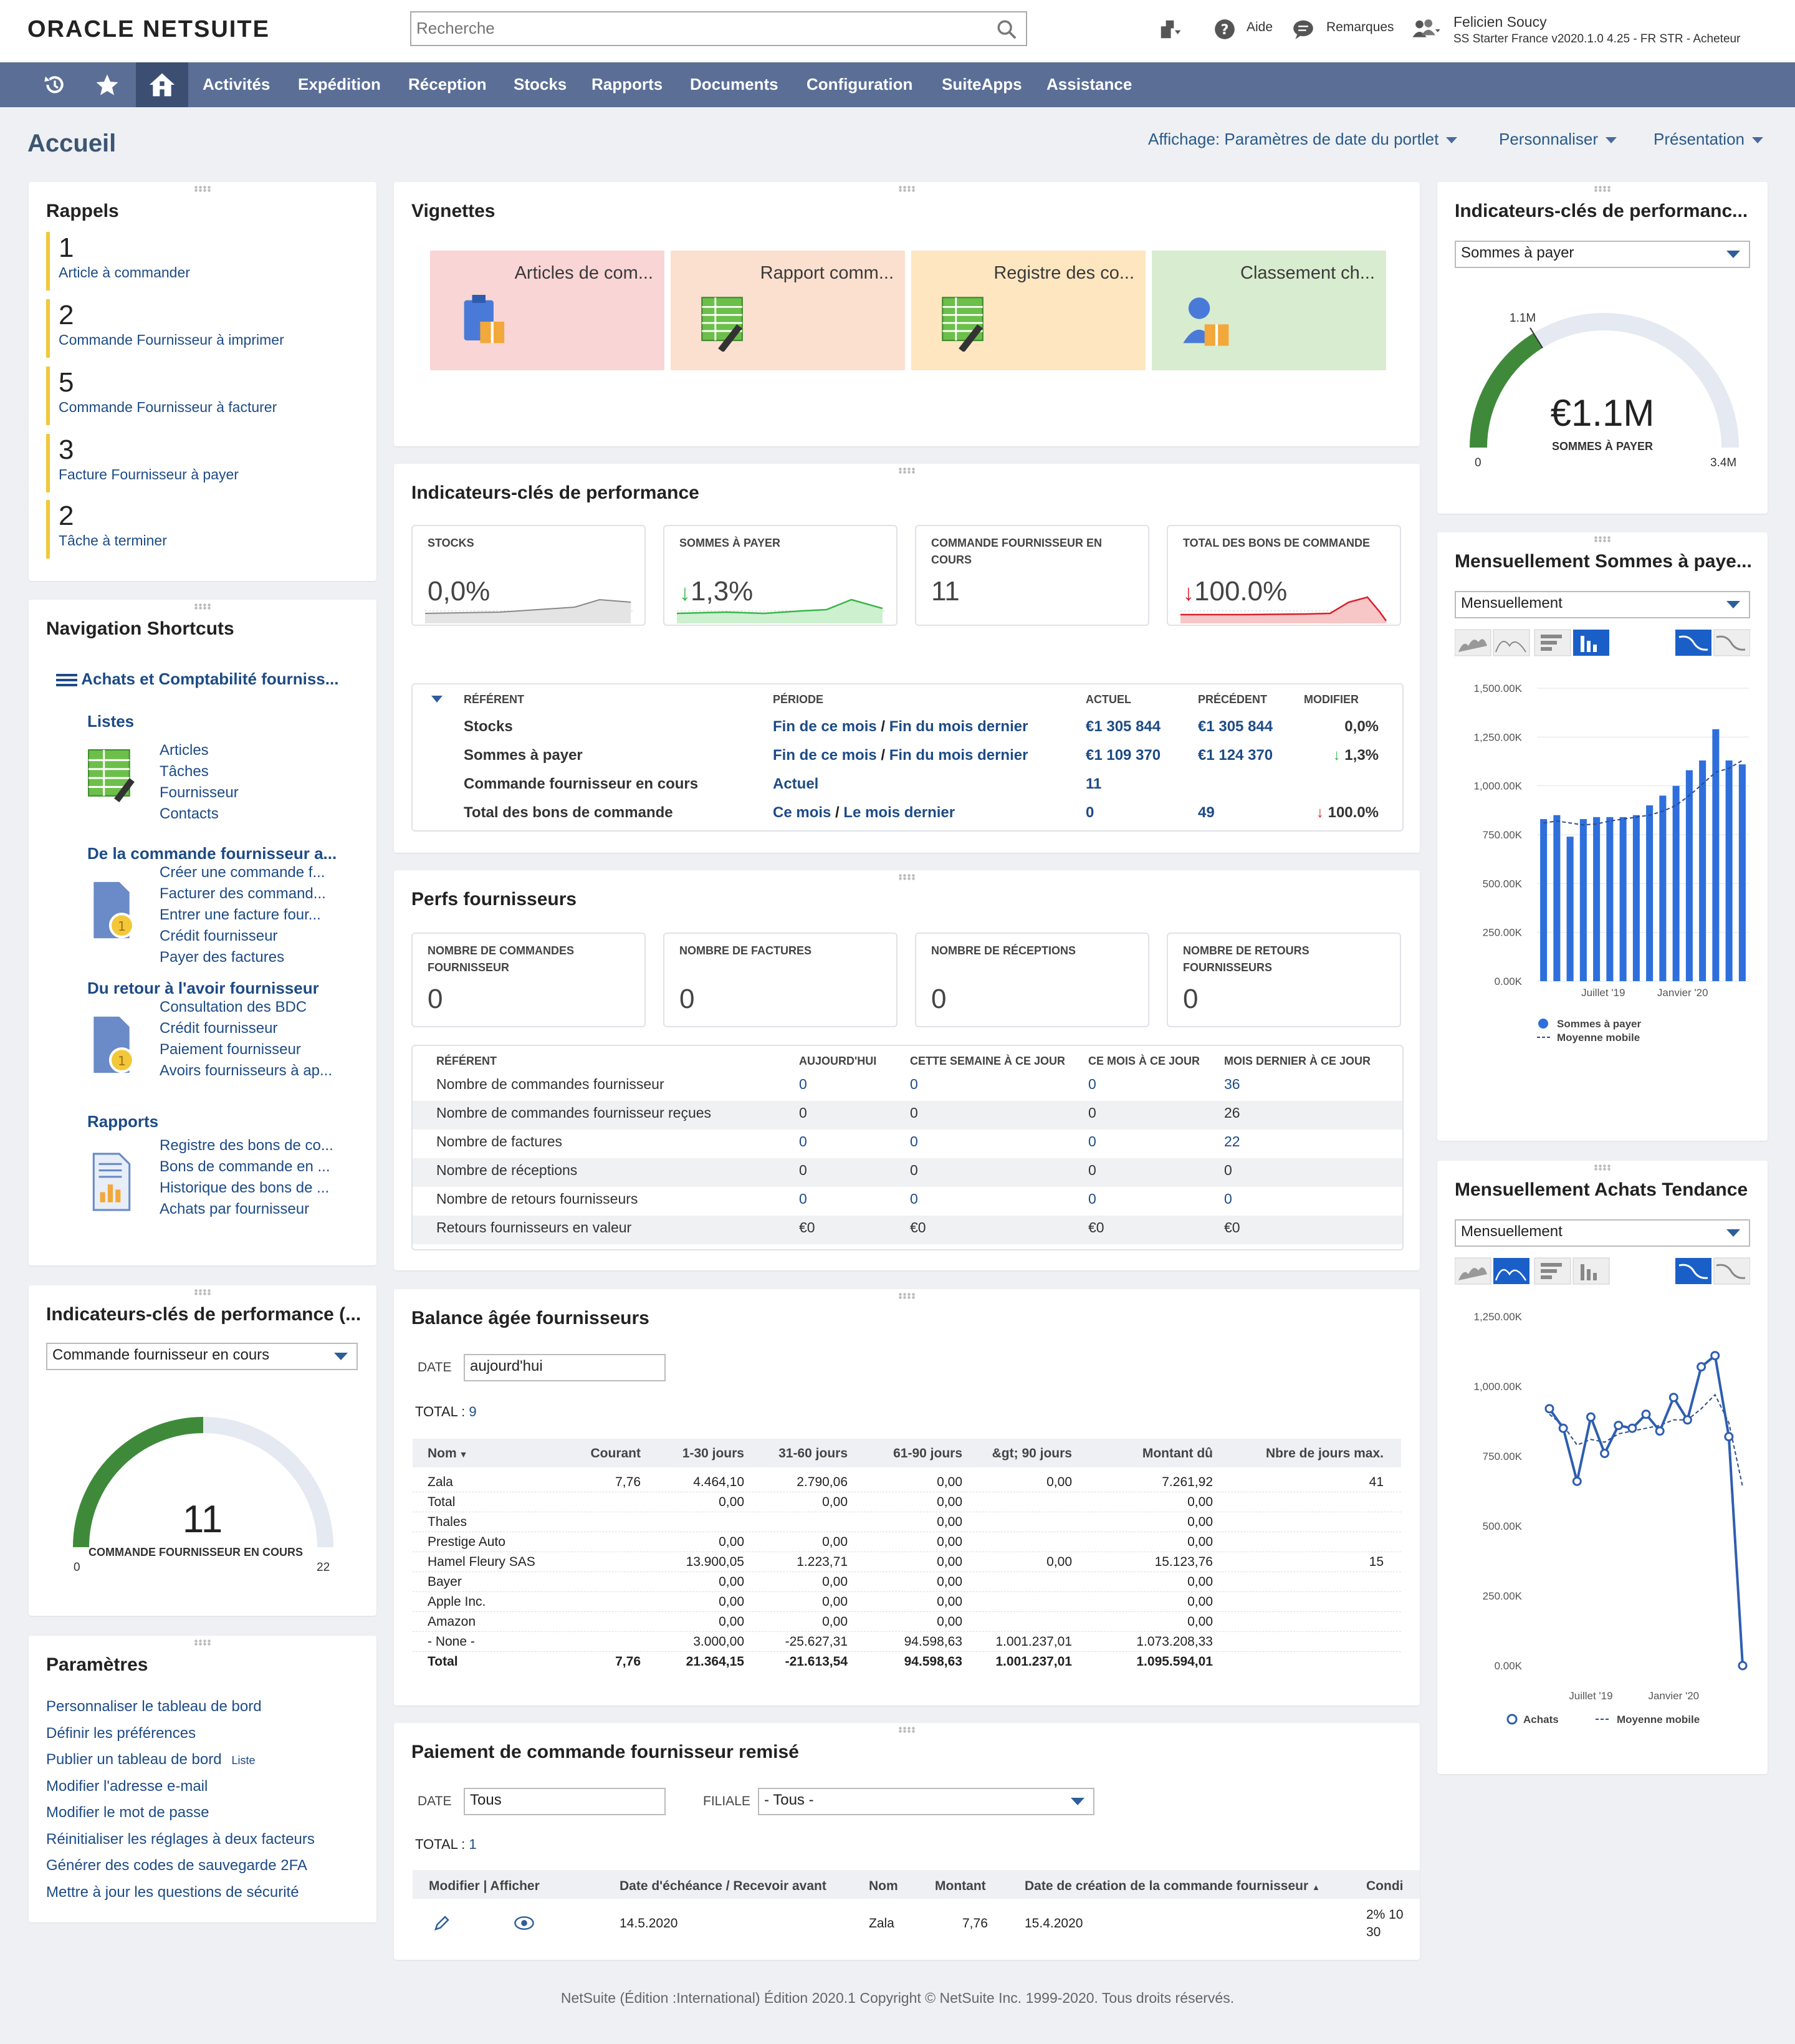 This screenshot has height=2044, width=1795. What do you see at coordinates (55, 84) in the screenshot?
I see `recent-icon` at bounding box center [55, 84].